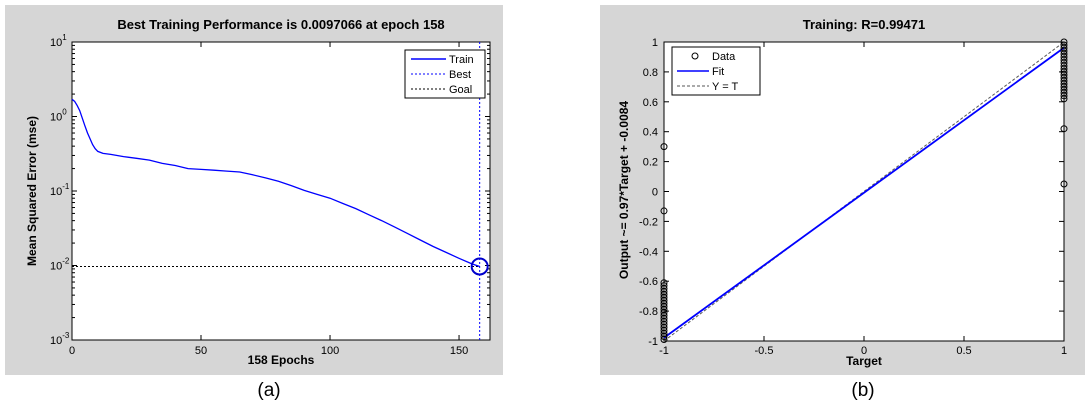 This screenshot has height=407, width=1090. Describe the element at coordinates (1064, 351) in the screenshot. I see `b-x-tick-label: 1` at that location.